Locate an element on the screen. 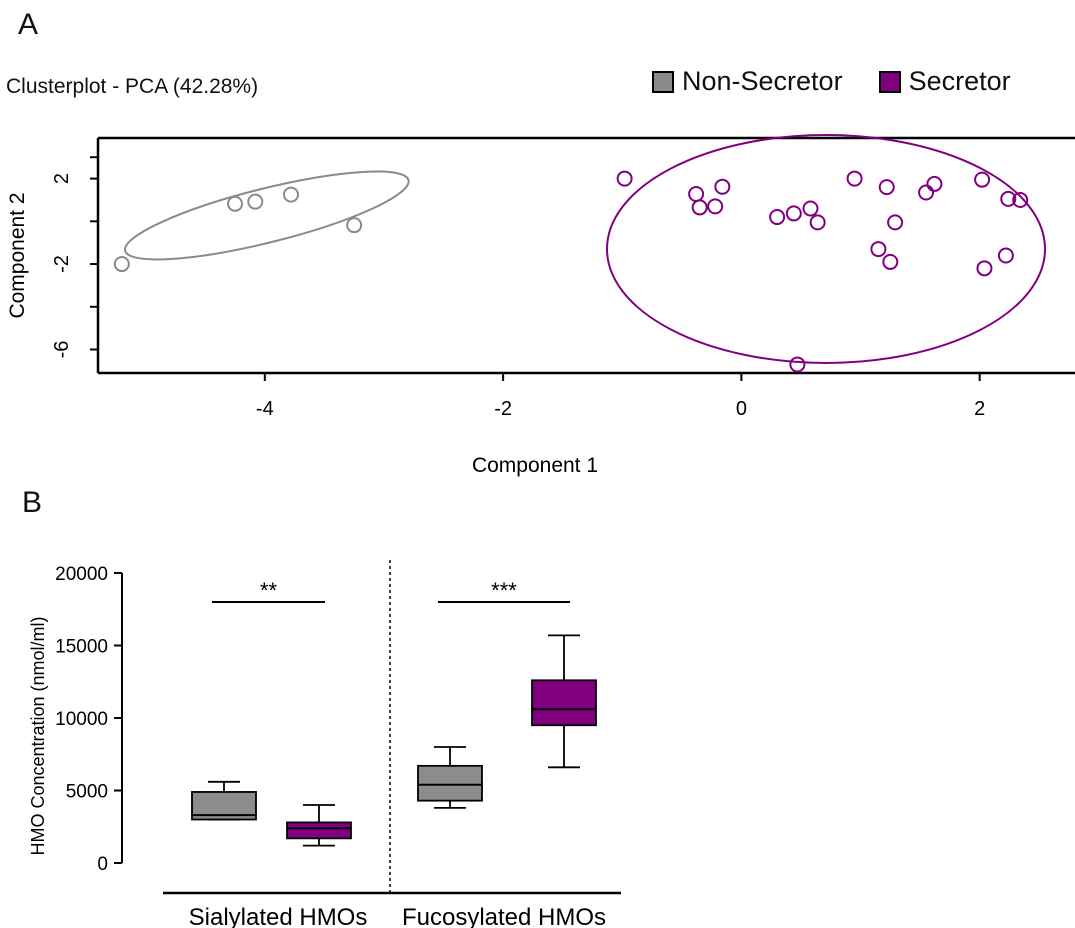 This screenshot has height=928, width=1075. pca-subtitle: Clusterplot - PCA (42.28%) is located at coordinates (132, 86).